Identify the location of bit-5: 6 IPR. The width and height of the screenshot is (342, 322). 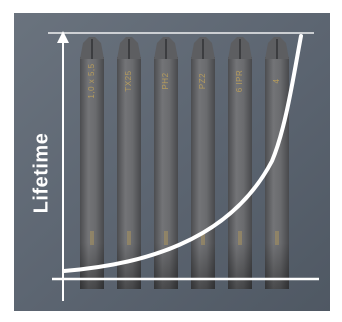
(240, 163).